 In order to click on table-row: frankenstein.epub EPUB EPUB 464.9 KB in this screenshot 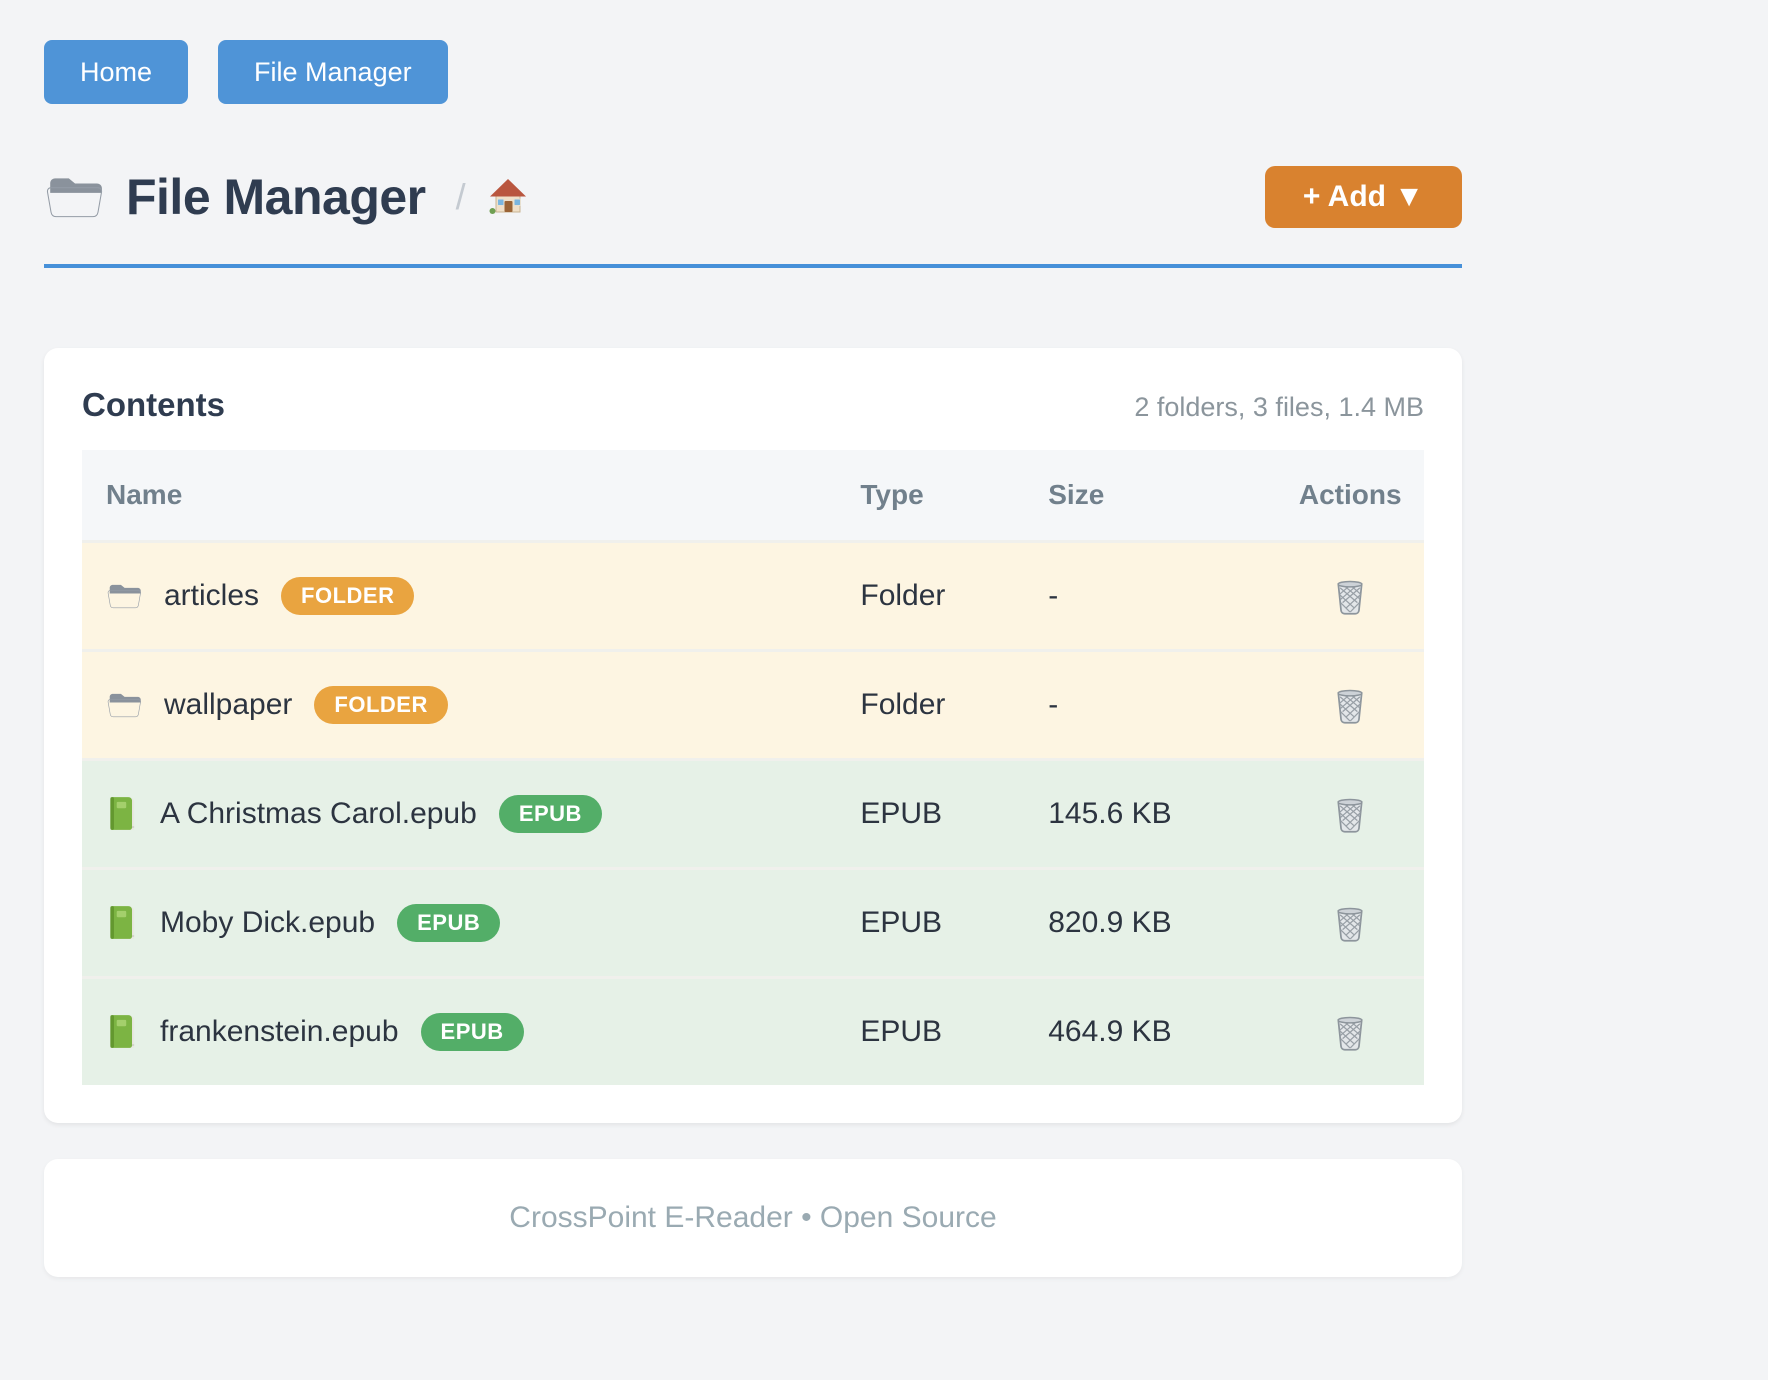, I will do `click(753, 1031)`.